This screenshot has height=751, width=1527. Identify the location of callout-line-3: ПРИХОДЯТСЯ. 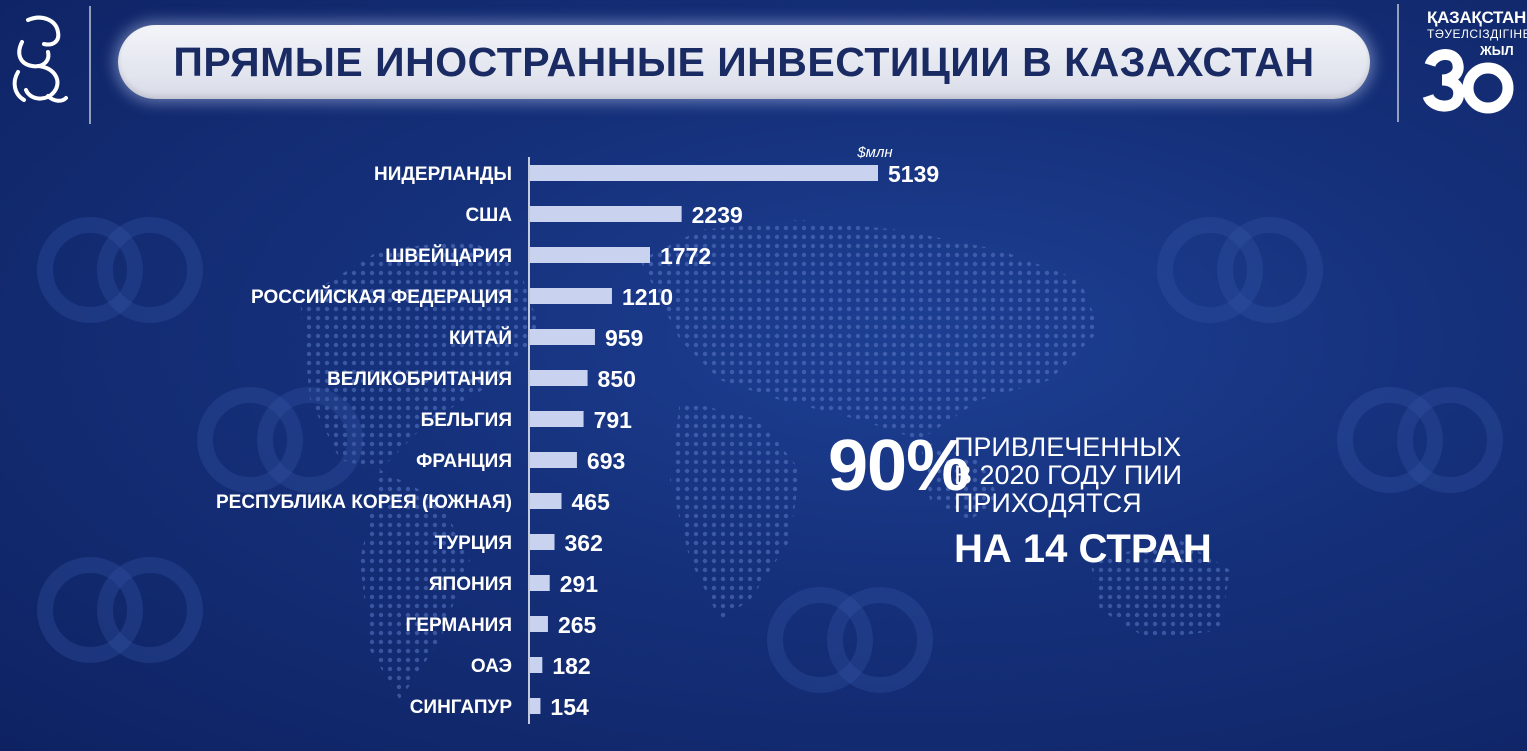
(1048, 503).